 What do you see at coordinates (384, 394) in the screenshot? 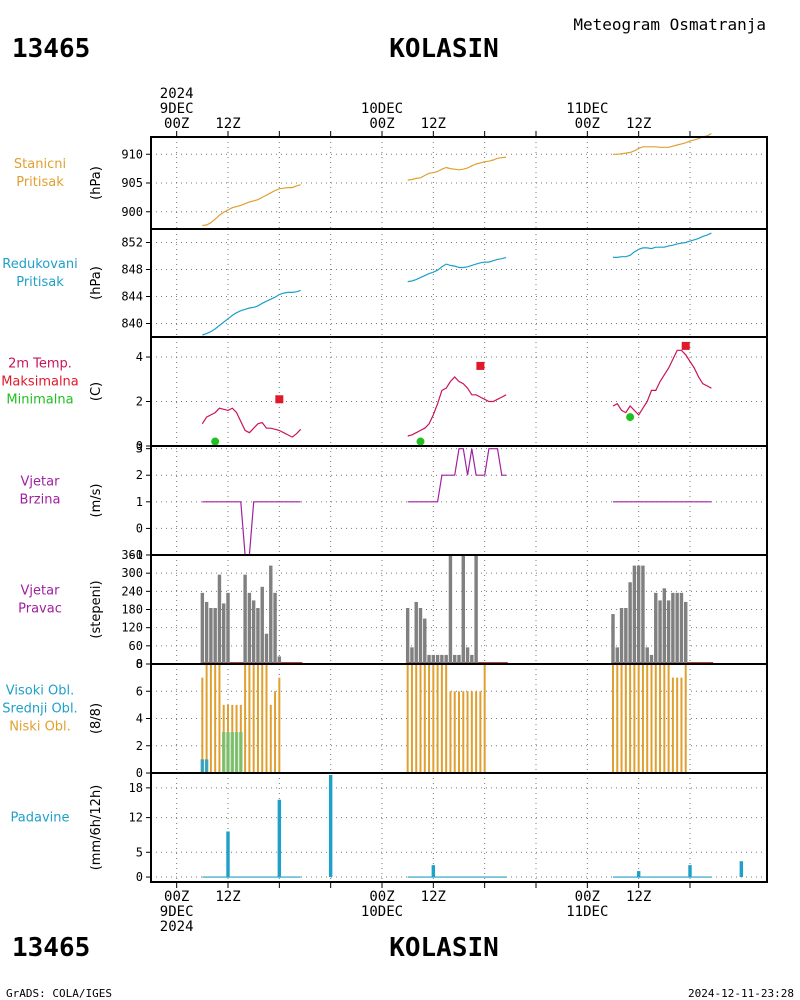
I see `panel-temperature: 0 2 4 2m Temp. Maksimalna Minimalna (C)` at bounding box center [384, 394].